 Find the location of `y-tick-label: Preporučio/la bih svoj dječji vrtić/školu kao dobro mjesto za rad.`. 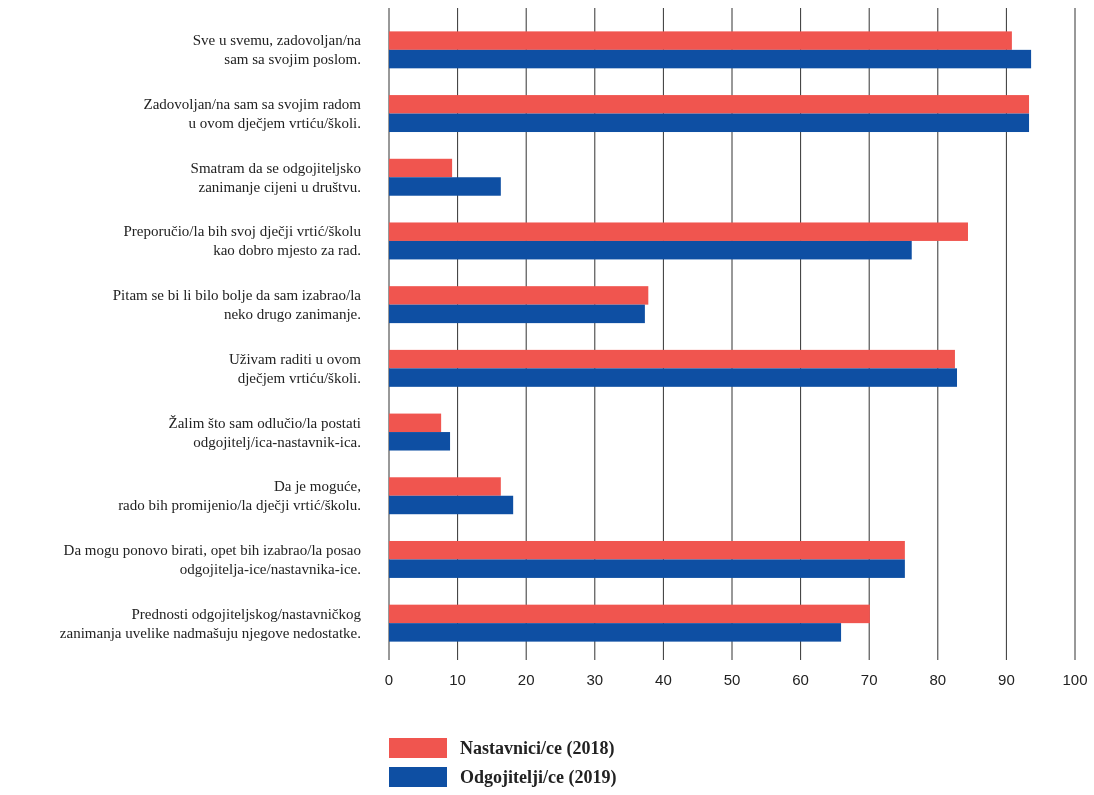

y-tick-label: Preporučio/la bih svoj dječji vrtić/školu kao dobro mjesto za rad. is located at coordinates (242, 241).